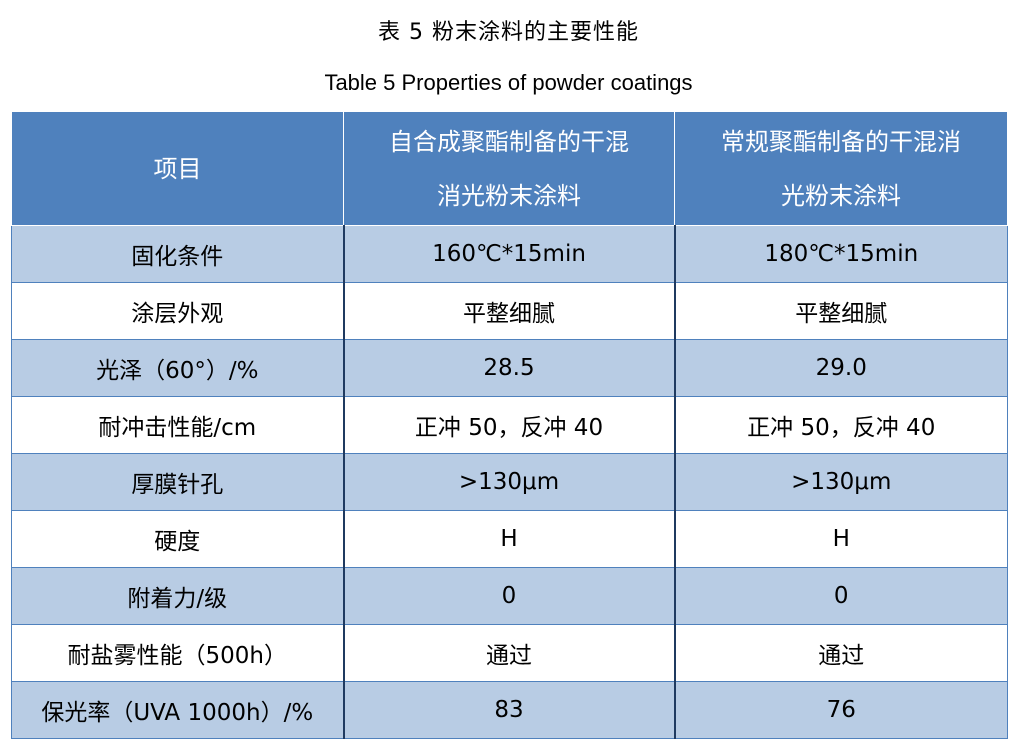  What do you see at coordinates (177, 425) in the screenshot?
I see `row-label: 耐冲击性能/cm` at bounding box center [177, 425].